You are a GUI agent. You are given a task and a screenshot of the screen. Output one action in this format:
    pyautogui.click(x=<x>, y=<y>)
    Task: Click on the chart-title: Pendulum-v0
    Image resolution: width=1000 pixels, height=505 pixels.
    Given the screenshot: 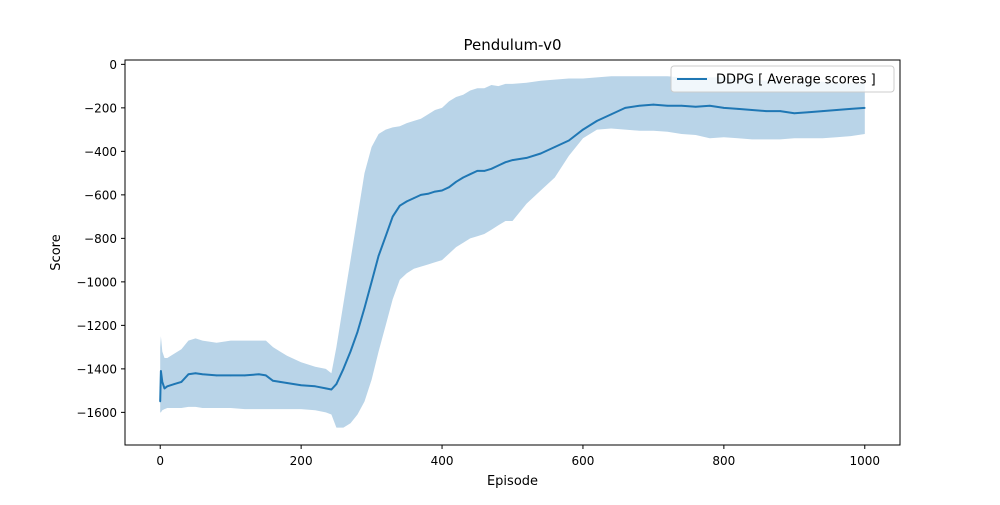 What is the action you would take?
    pyautogui.click(x=513, y=45)
    